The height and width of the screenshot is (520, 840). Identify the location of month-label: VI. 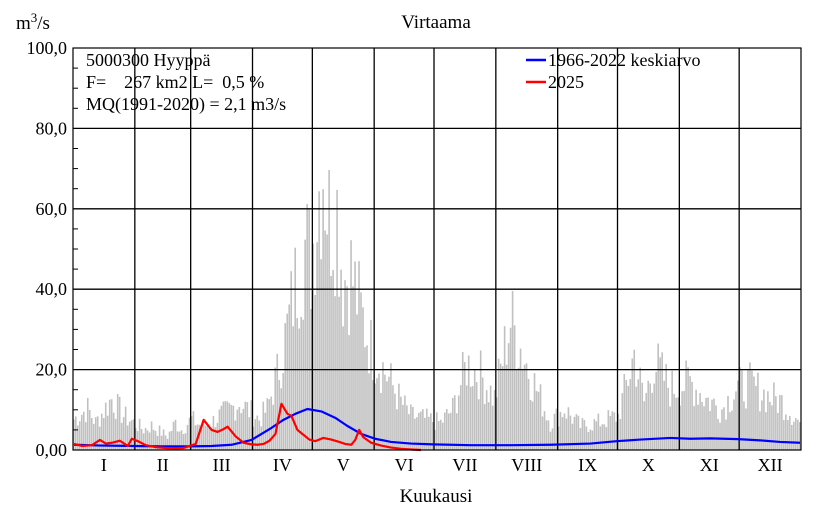
(404, 465).